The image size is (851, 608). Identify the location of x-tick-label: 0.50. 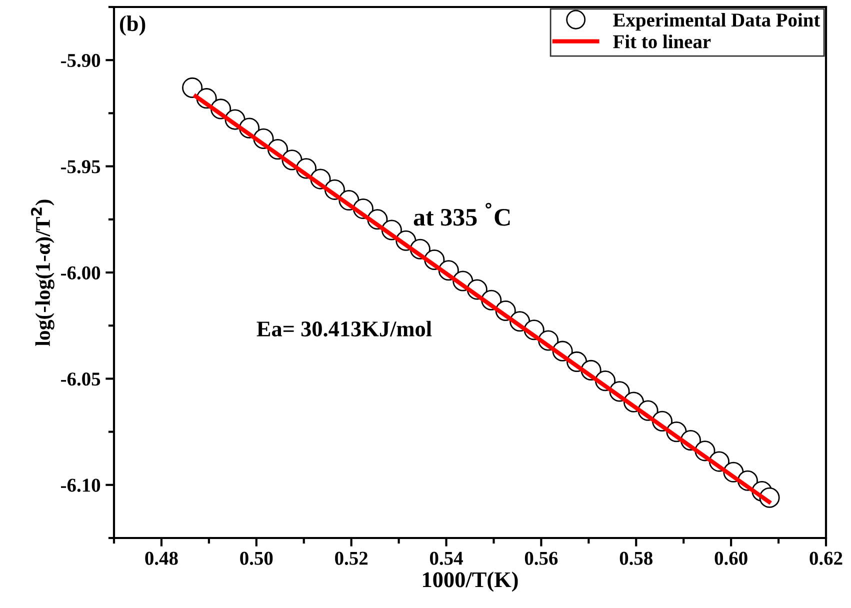
(256, 558).